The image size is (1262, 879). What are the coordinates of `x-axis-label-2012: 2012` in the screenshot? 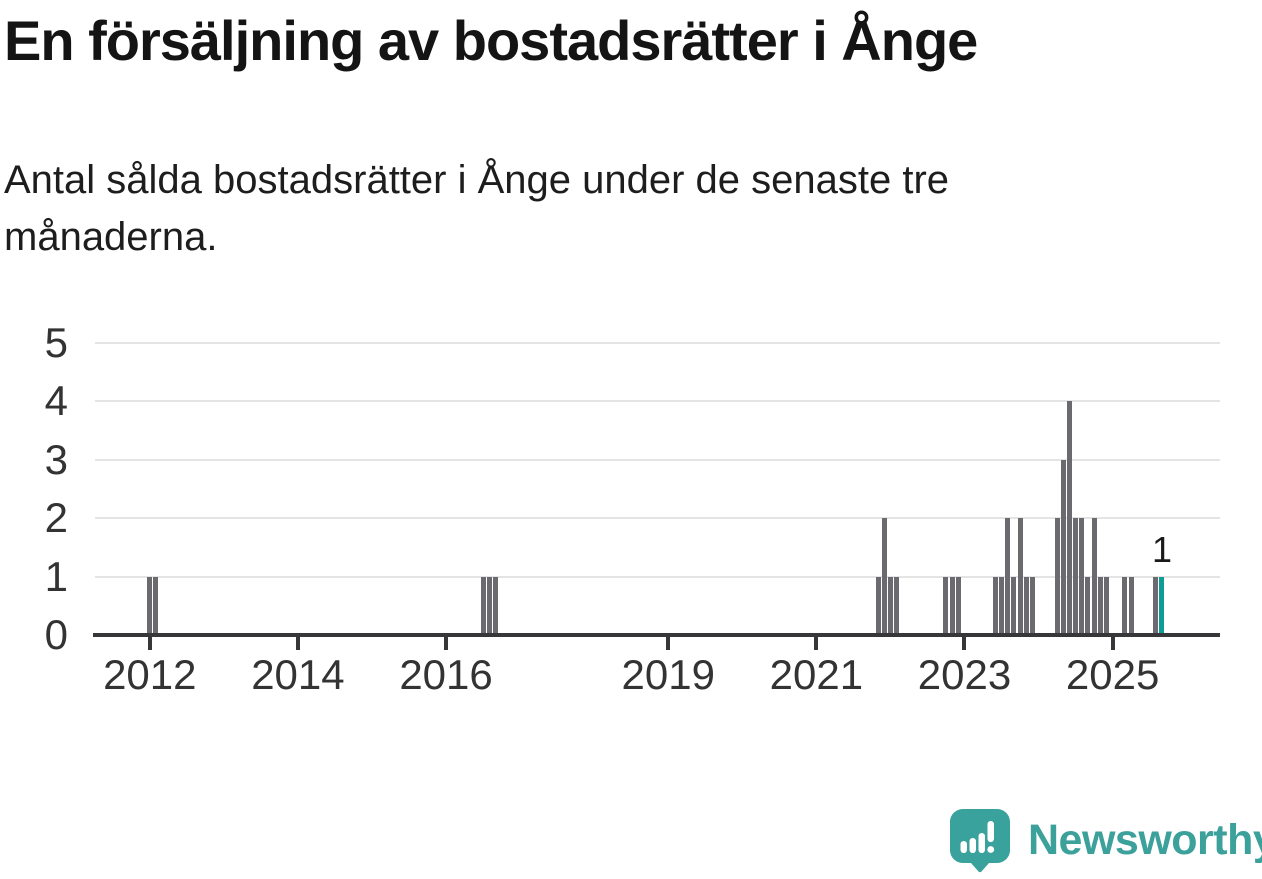 It's located at (150, 674).